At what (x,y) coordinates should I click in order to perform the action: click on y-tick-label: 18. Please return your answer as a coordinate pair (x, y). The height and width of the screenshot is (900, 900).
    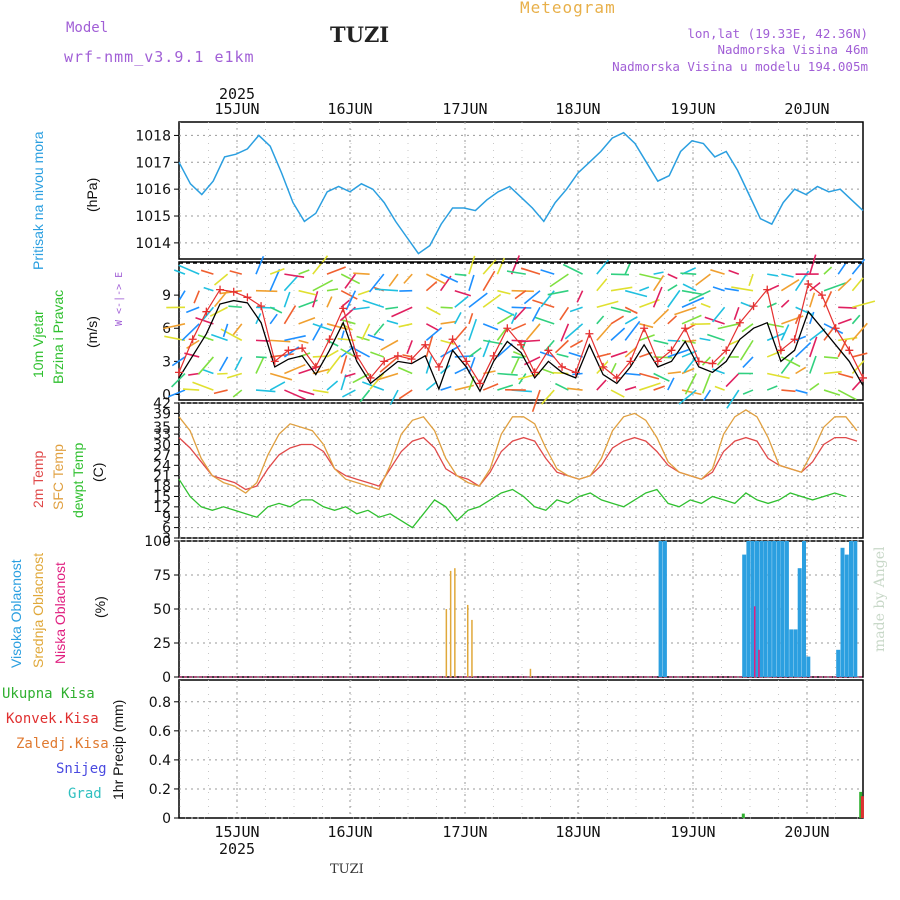
    Looking at the image, I should click on (162, 487).